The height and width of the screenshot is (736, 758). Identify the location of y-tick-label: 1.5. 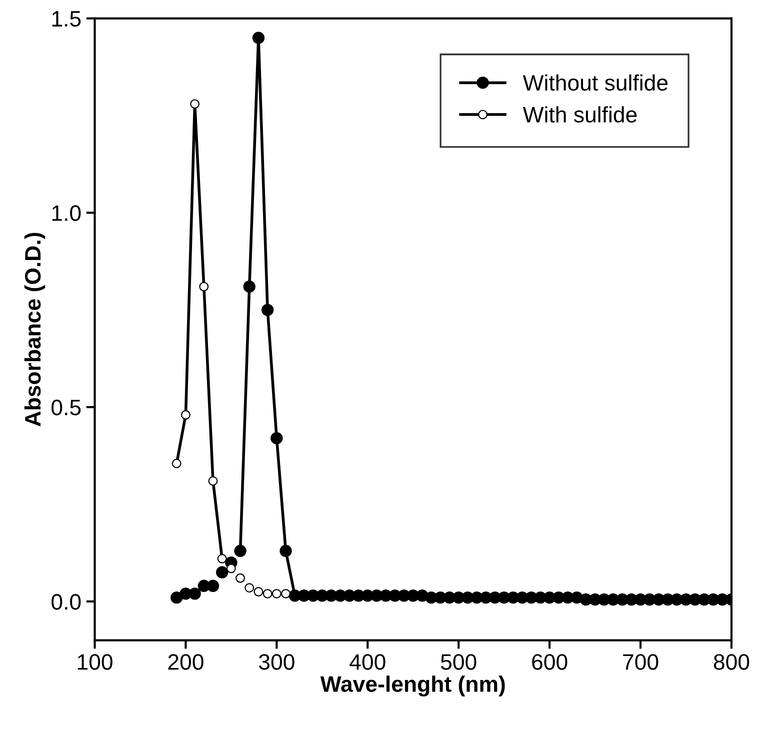
(66, 19).